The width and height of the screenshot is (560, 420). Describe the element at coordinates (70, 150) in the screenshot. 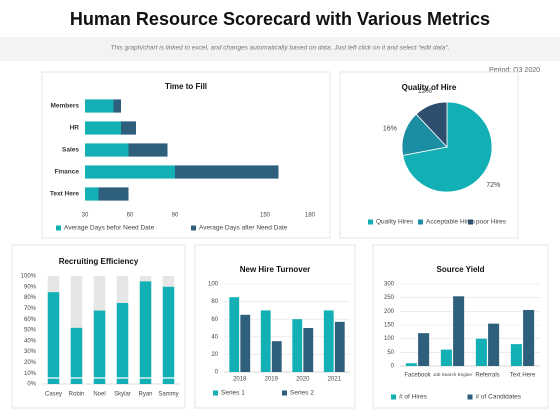

I see `y-tick-label: Sales` at that location.